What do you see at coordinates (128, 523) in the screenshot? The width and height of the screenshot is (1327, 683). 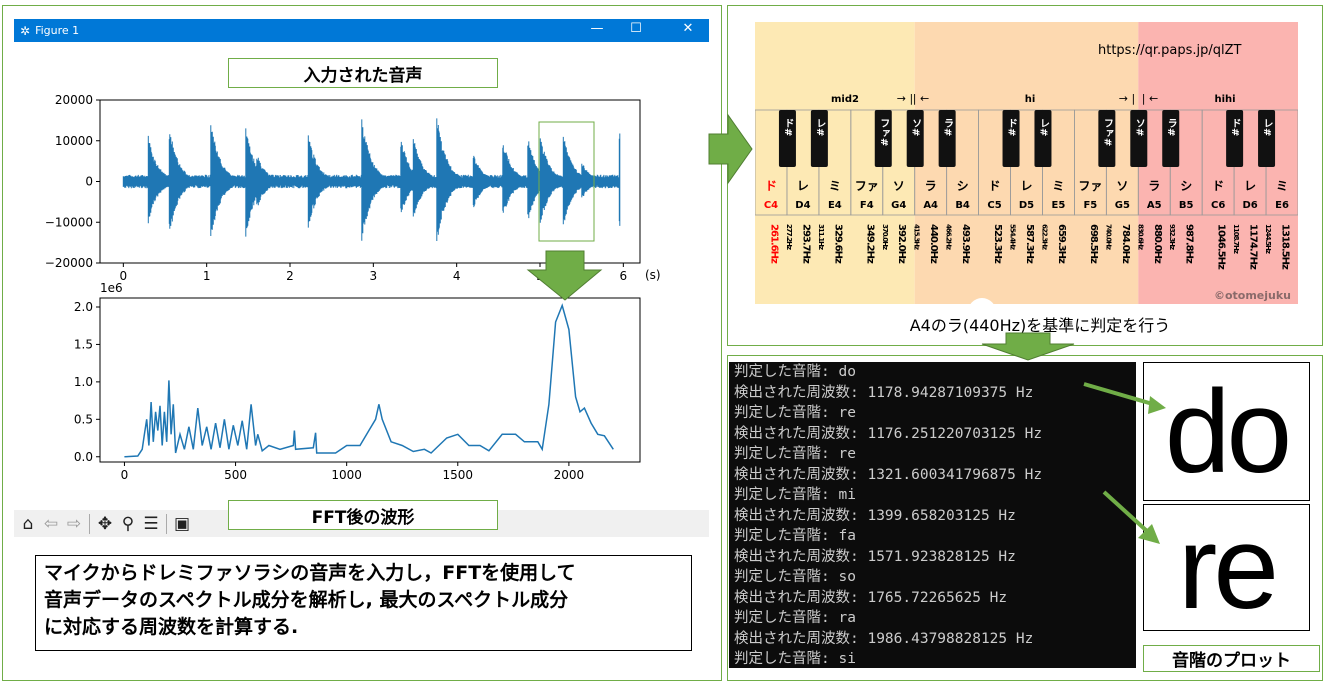 I see `zoom-icon: ⚲` at bounding box center [128, 523].